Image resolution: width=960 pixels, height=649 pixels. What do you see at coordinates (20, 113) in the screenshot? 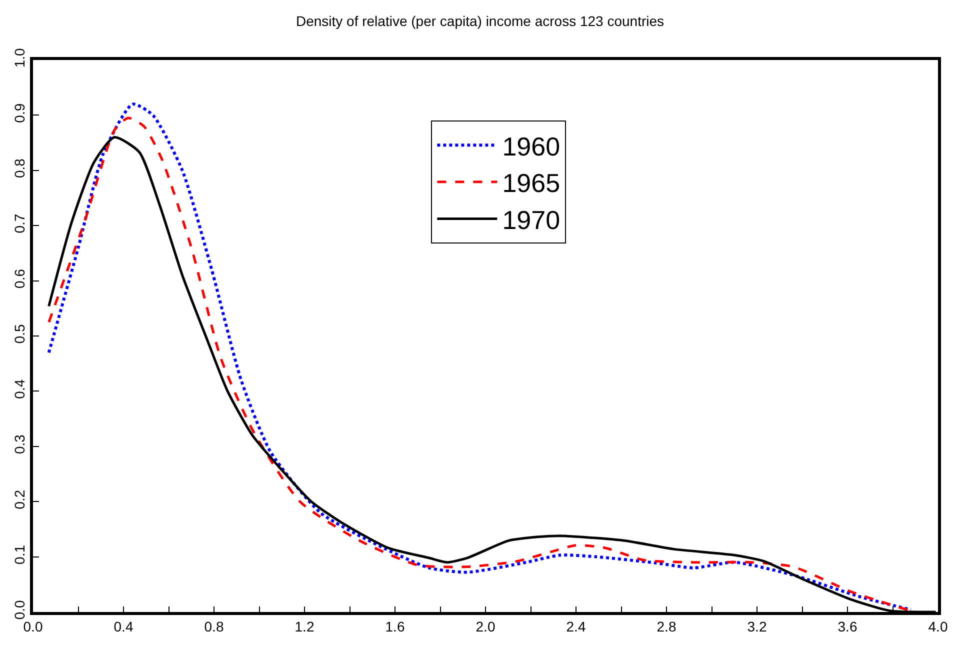
I see `y-tick-label: 0.9` at bounding box center [20, 113].